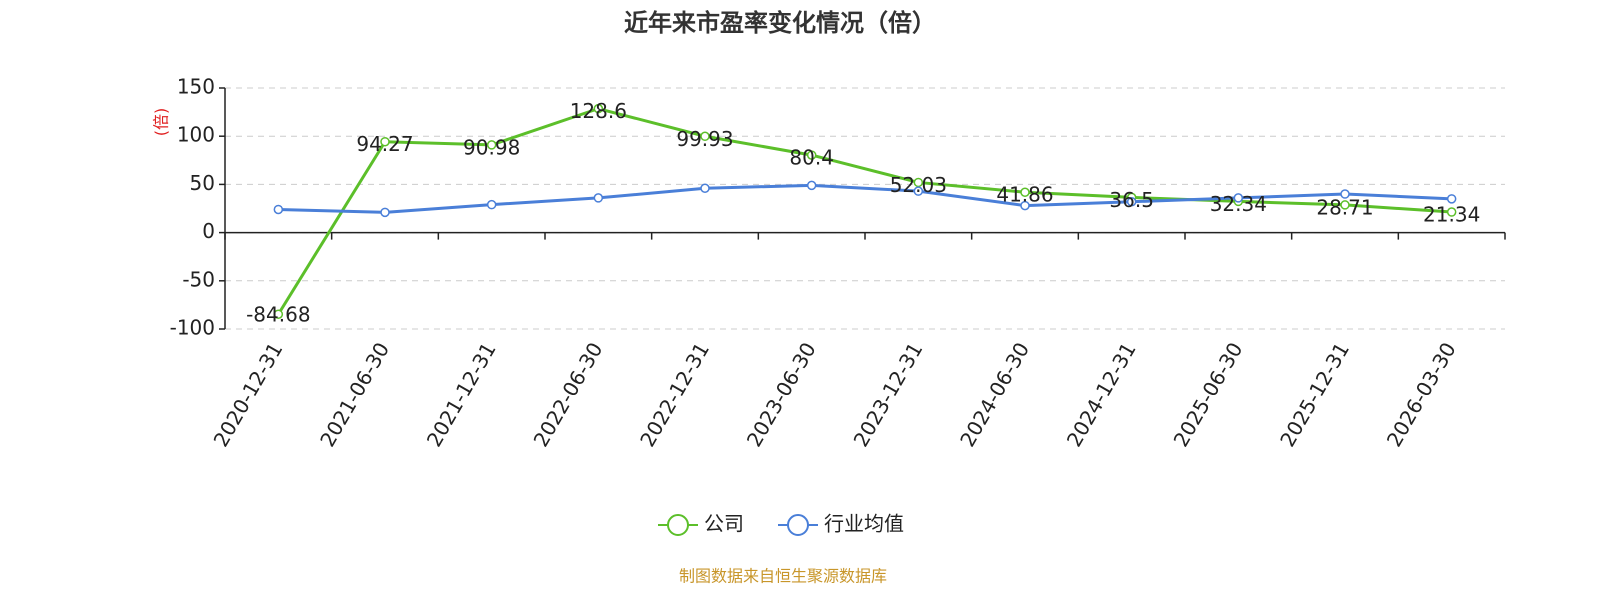  What do you see at coordinates (864, 524) in the screenshot?
I see `legend-label: 行业均值` at bounding box center [864, 524].